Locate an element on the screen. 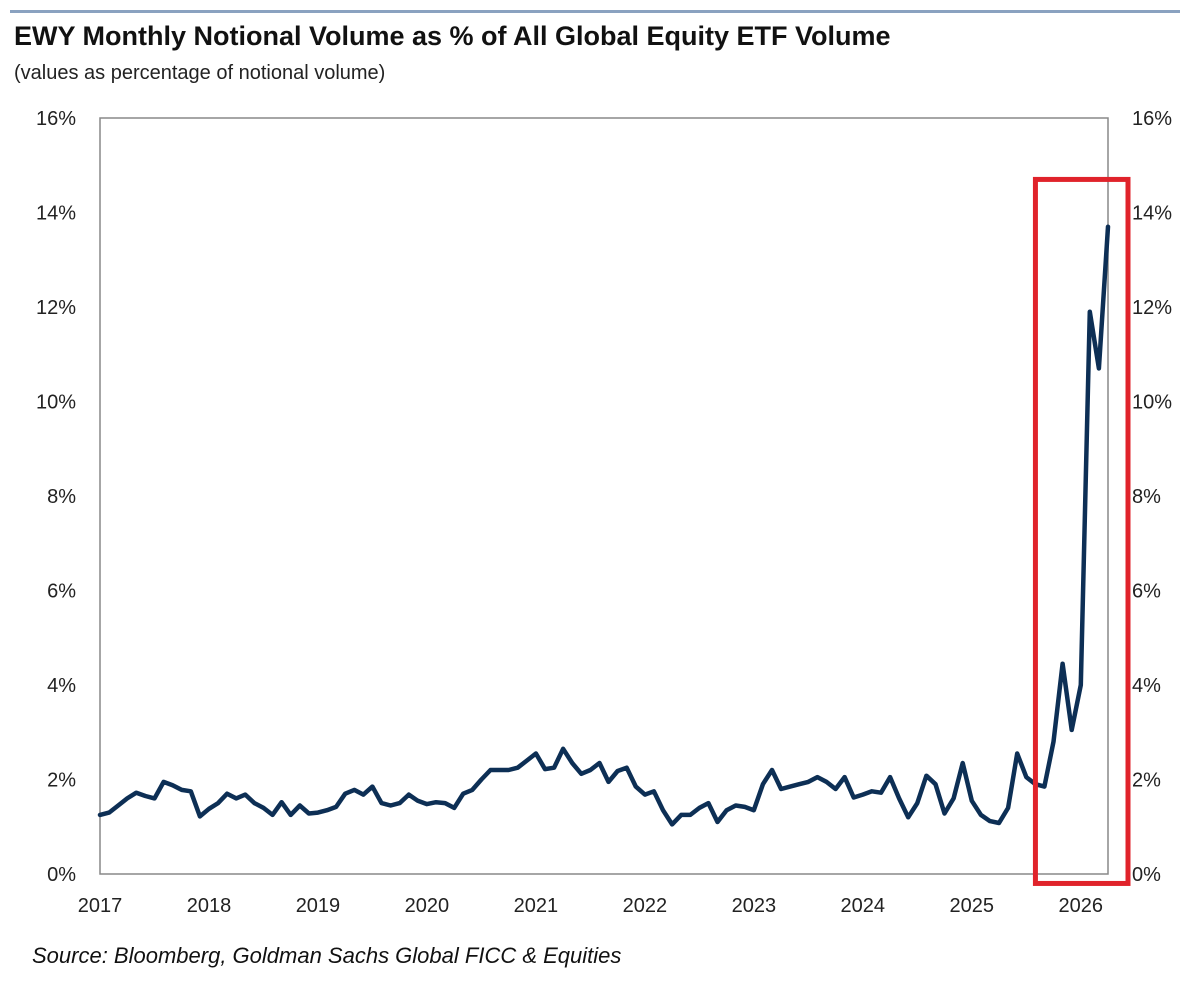 The height and width of the screenshot is (981, 1200). left-y-axis: 0% 2% 4% 6% 8% 10% 12% 14% 16% is located at coordinates (56, 497).